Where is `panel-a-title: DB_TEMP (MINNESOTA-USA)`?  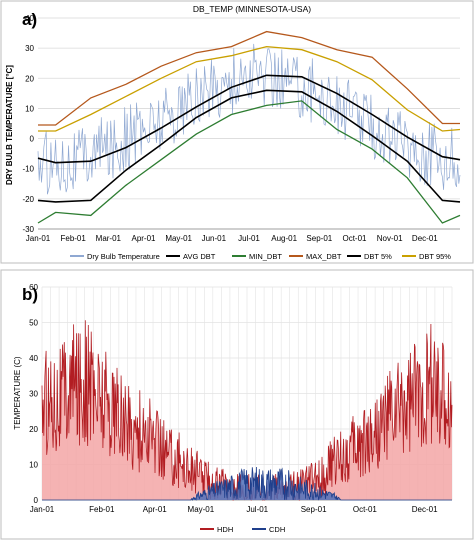
panel-a-title: DB_TEMP (MINNESOTA-USA) is located at coordinates (252, 9).